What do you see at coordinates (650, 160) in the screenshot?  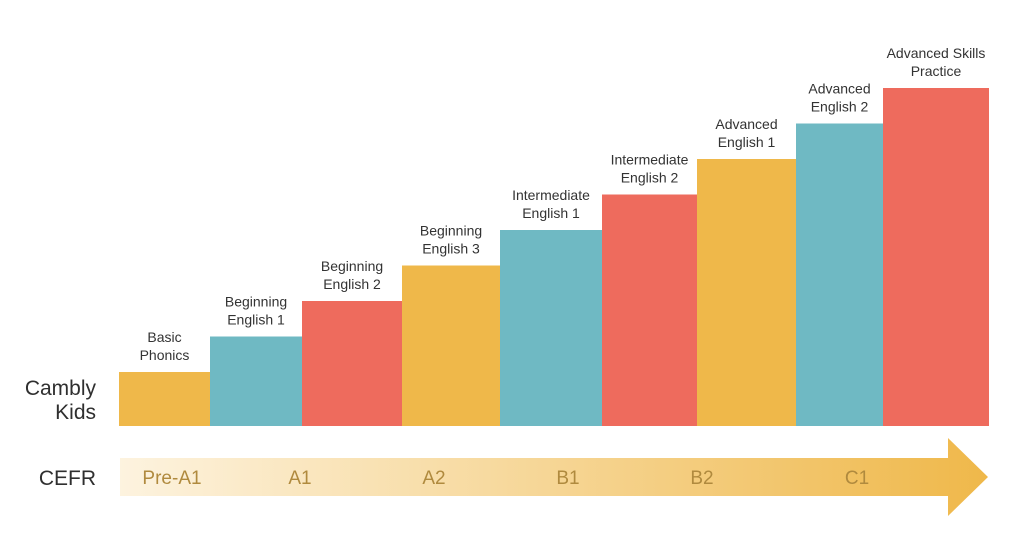 I see `bar-6-label-line-1: Intermediate` at bounding box center [650, 160].